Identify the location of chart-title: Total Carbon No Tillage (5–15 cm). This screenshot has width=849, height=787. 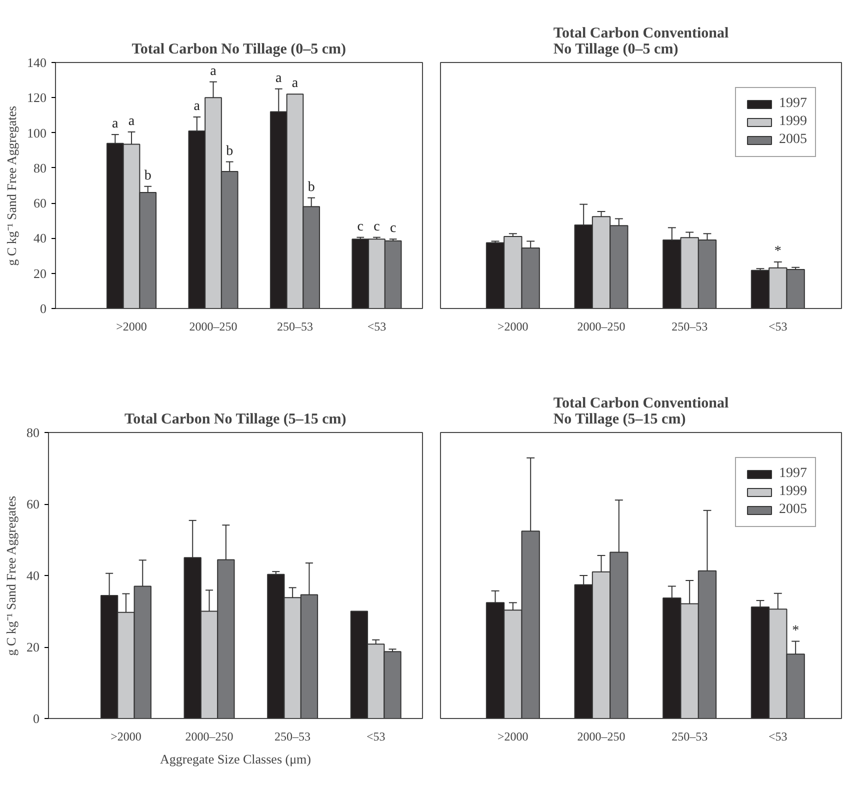
(235, 420).